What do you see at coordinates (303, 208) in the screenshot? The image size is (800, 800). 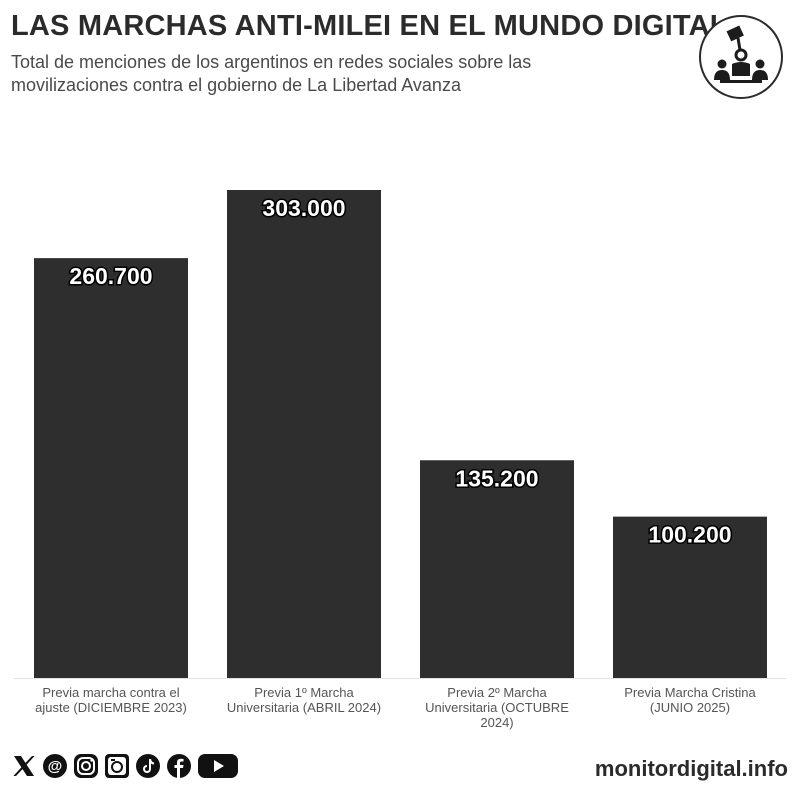 I see `data-label-2: 303.000` at bounding box center [303, 208].